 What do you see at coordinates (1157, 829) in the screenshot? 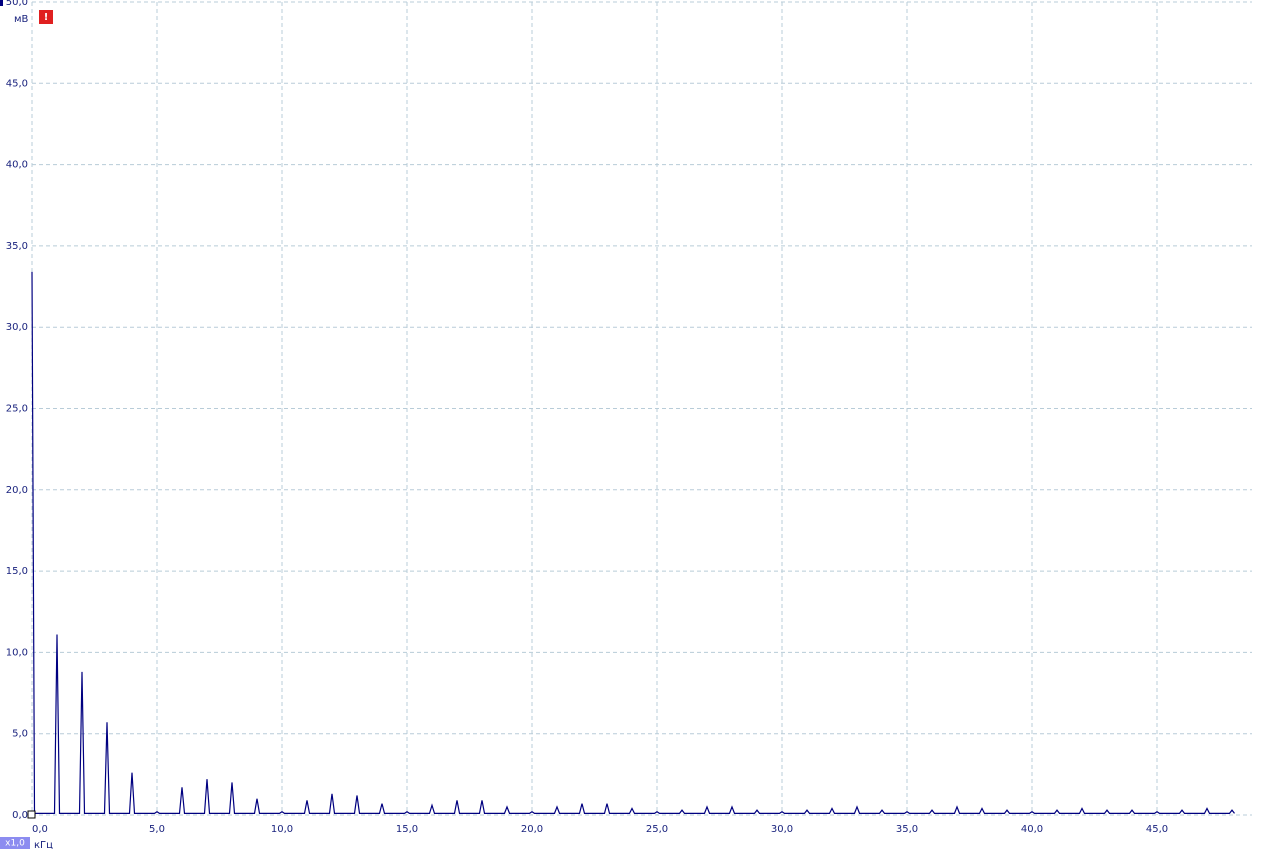
I see `x-tick-label: 45,0` at bounding box center [1157, 829].